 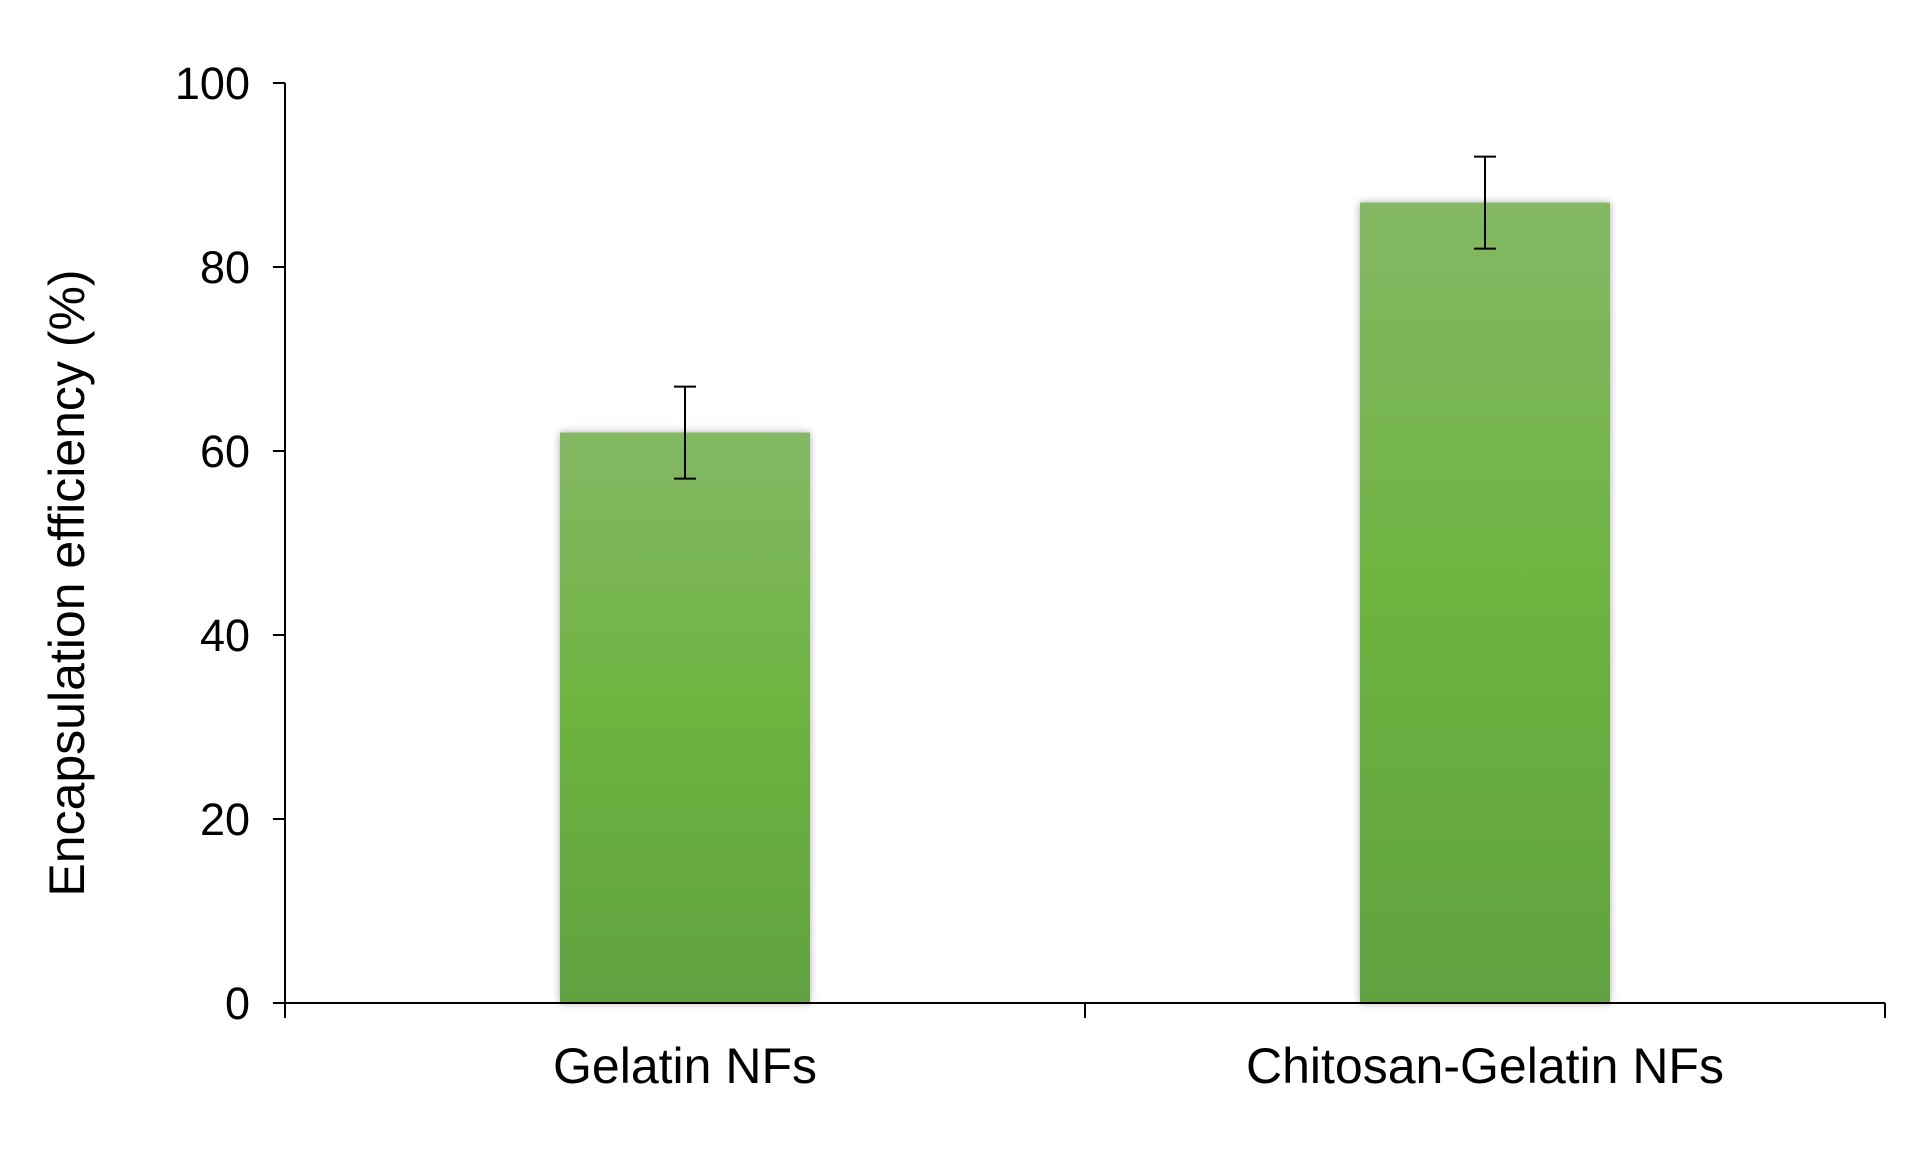 What do you see at coordinates (212, 83) in the screenshot?
I see `y-tick-label: 100` at bounding box center [212, 83].